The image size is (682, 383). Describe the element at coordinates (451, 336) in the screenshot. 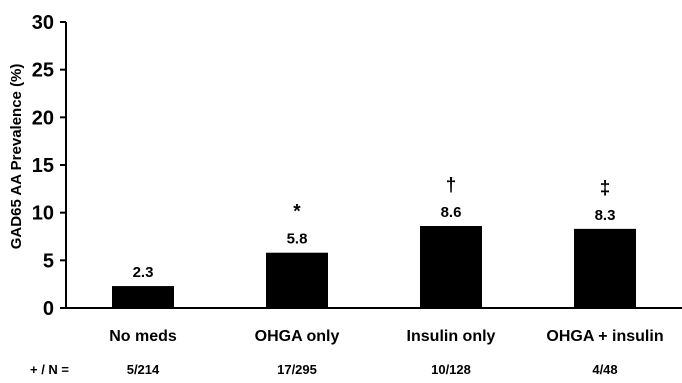

I see `x-category-label: Insulin only` at that location.